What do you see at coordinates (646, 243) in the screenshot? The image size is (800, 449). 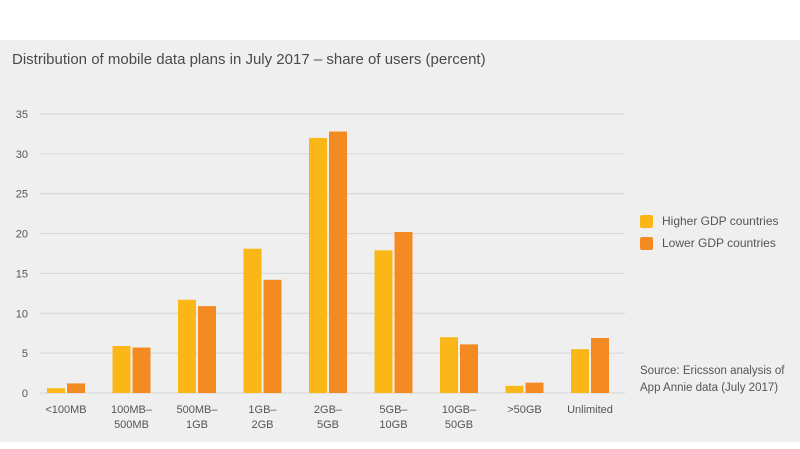 I see `legend-swatch-lower-gdp` at bounding box center [646, 243].